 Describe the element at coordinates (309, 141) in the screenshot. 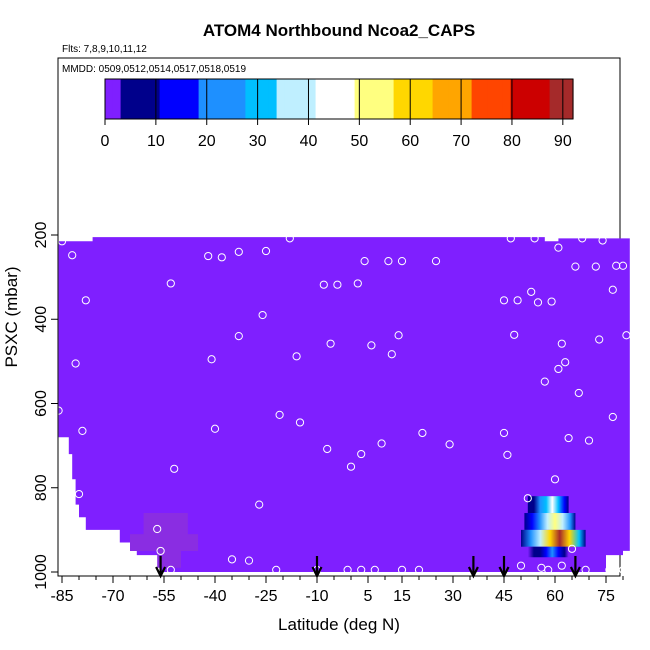

I see `colorbar-tick-label: 40` at that location.